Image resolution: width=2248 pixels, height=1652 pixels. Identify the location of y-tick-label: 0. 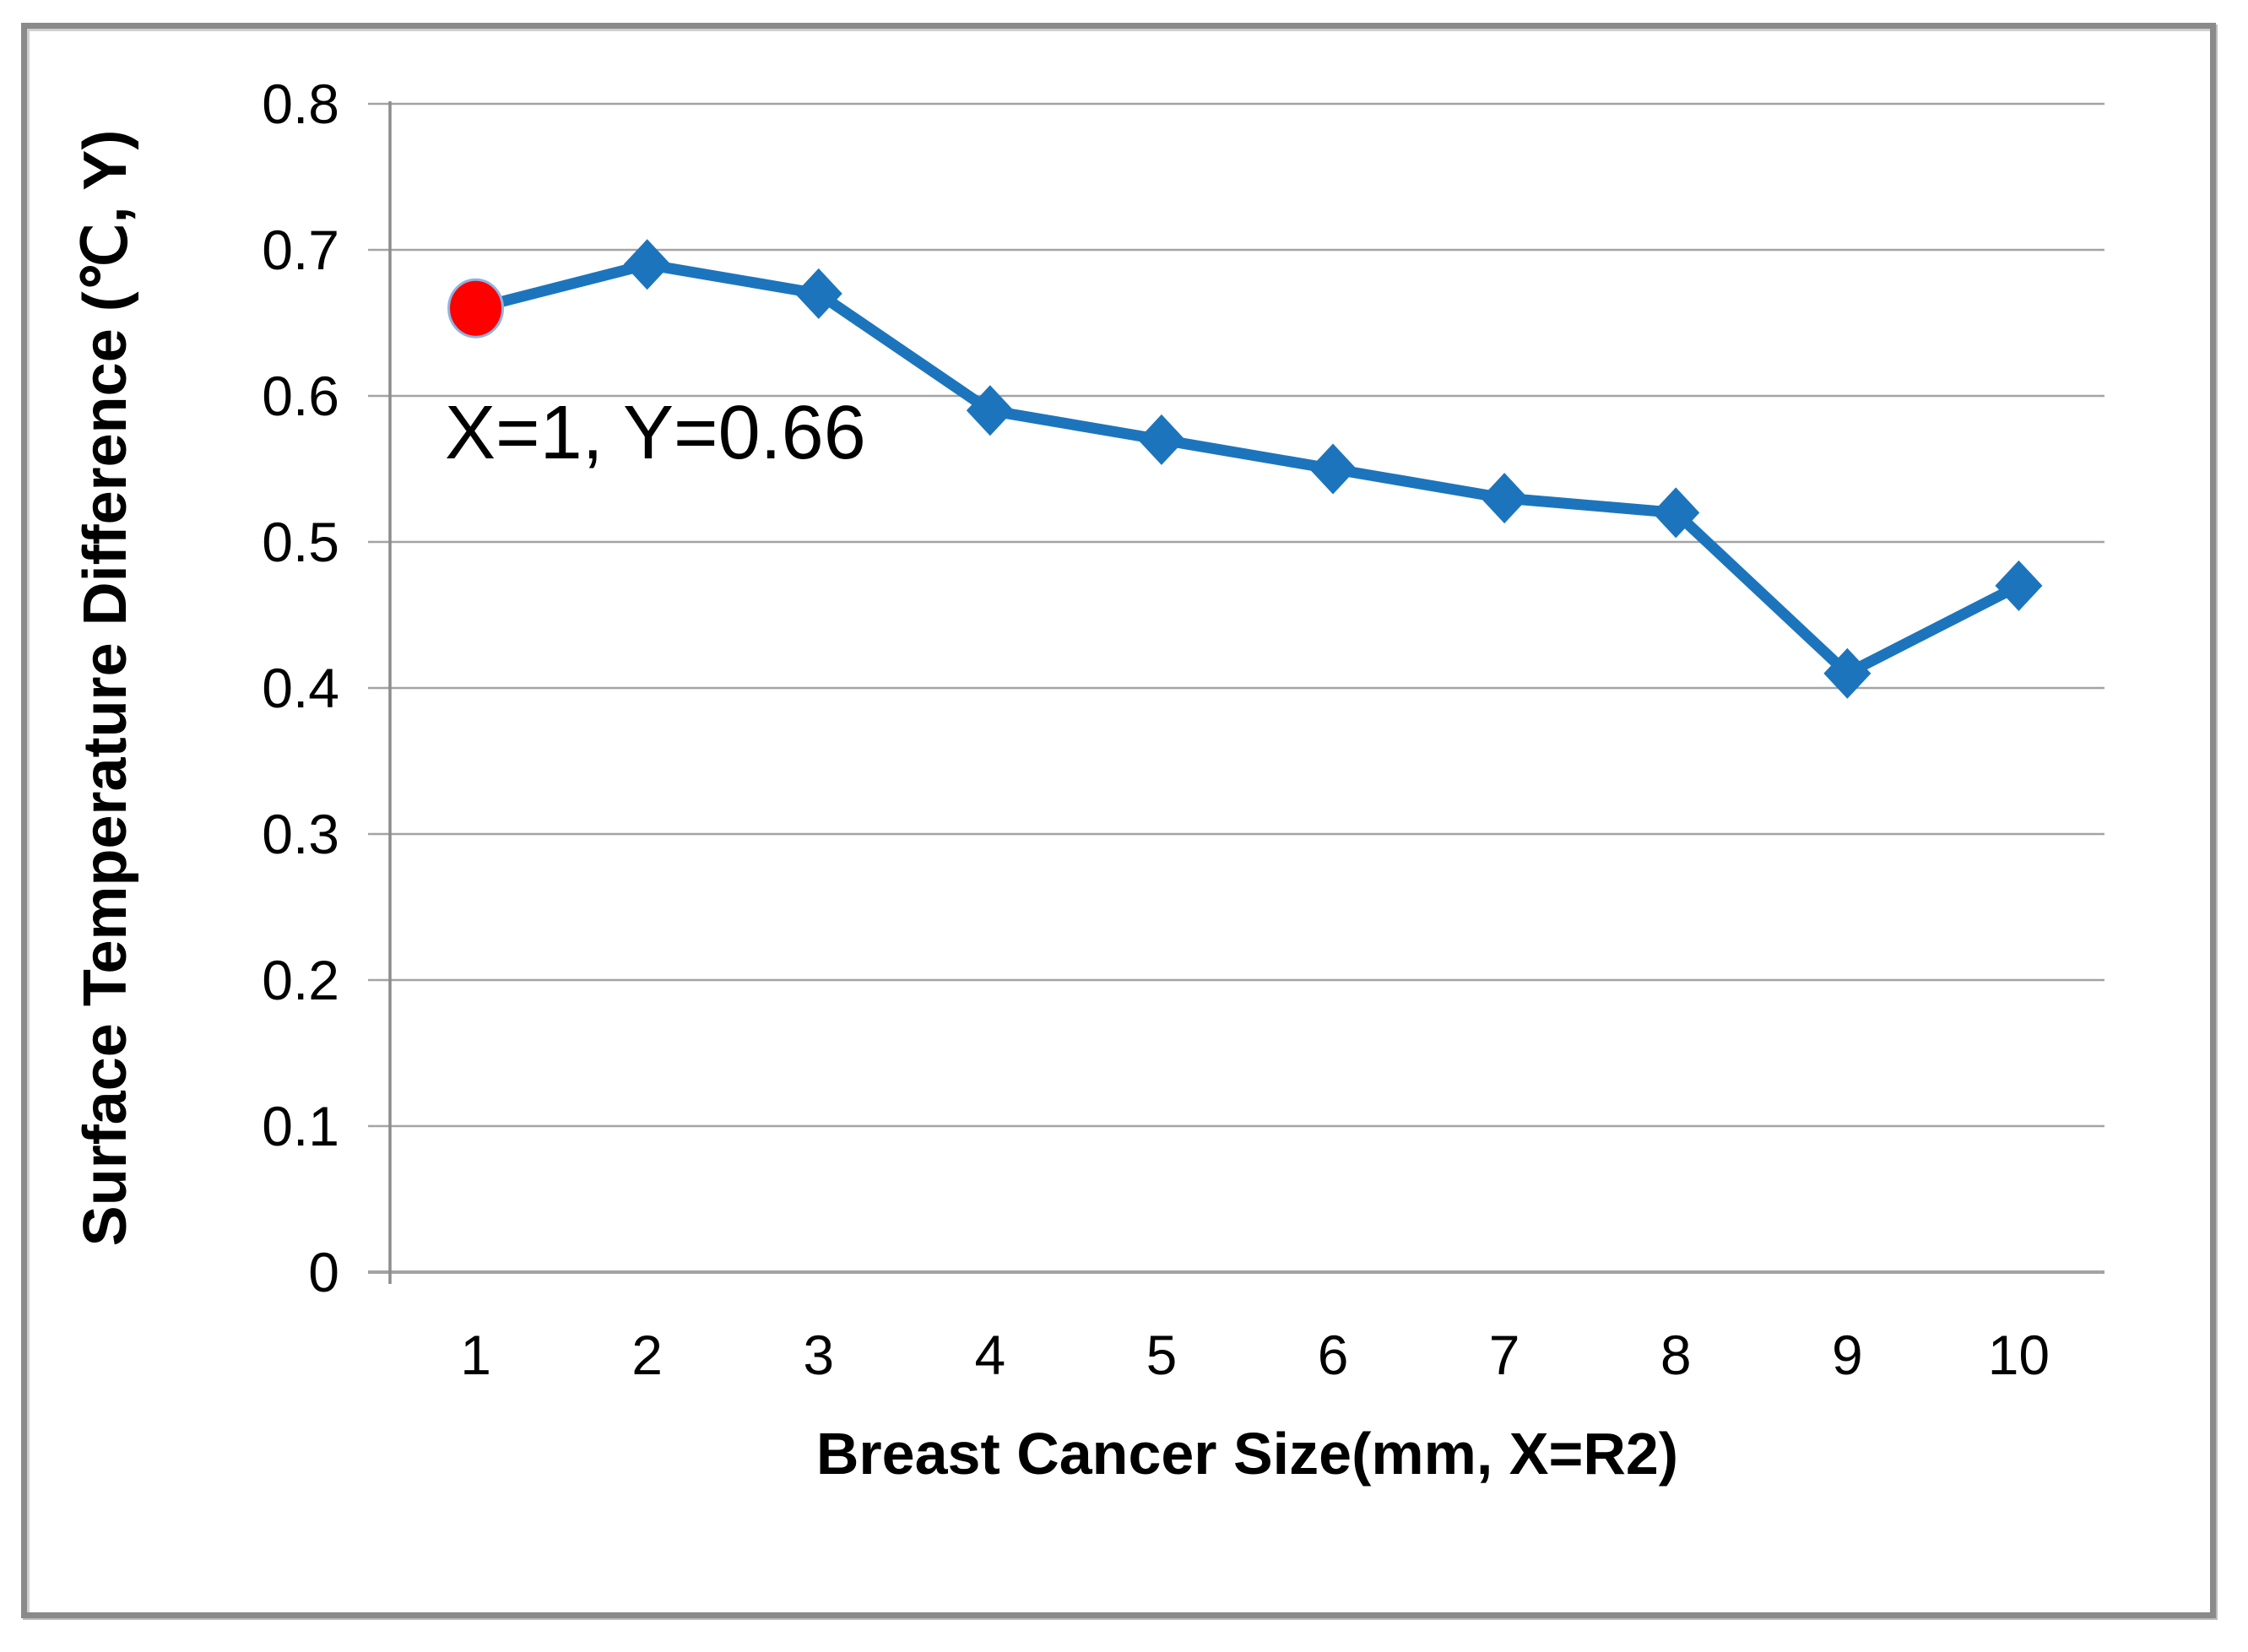
(323, 1272).